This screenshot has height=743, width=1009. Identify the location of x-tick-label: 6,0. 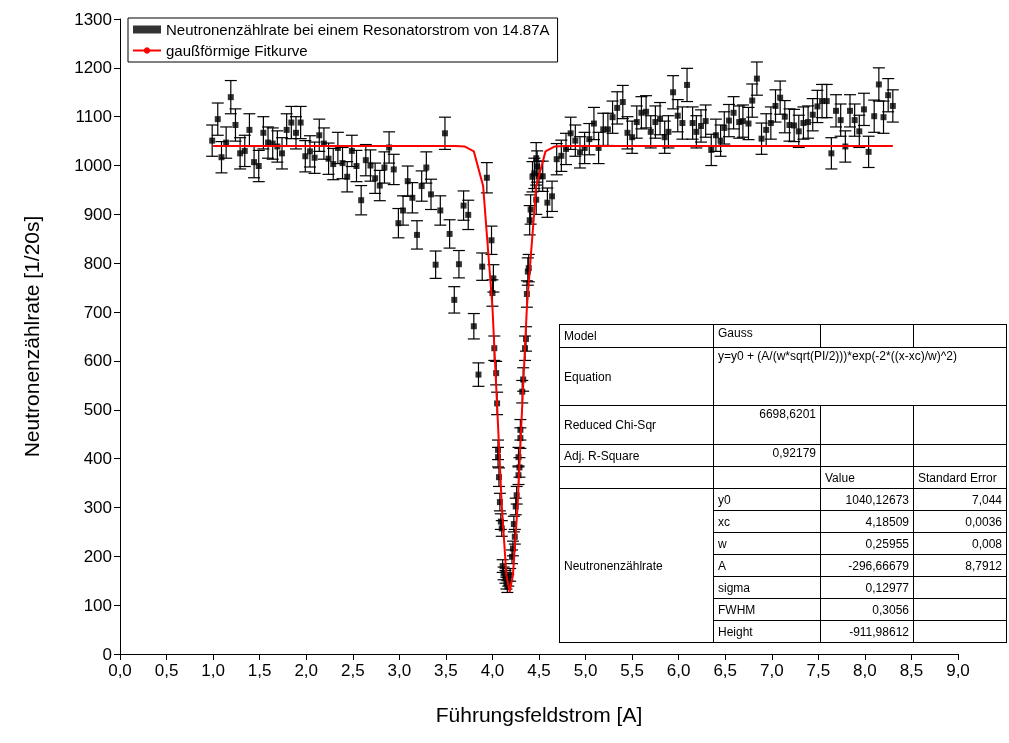
(678, 670).